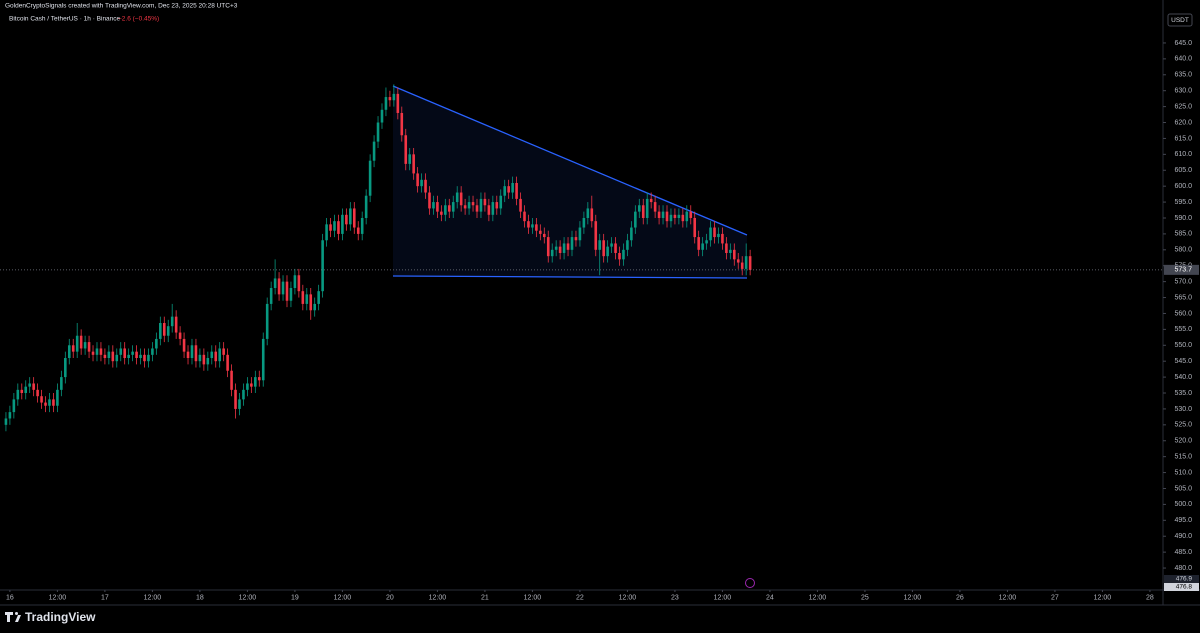  Describe the element at coordinates (770, 597) in the screenshot. I see `x-tick-label: 24` at that location.